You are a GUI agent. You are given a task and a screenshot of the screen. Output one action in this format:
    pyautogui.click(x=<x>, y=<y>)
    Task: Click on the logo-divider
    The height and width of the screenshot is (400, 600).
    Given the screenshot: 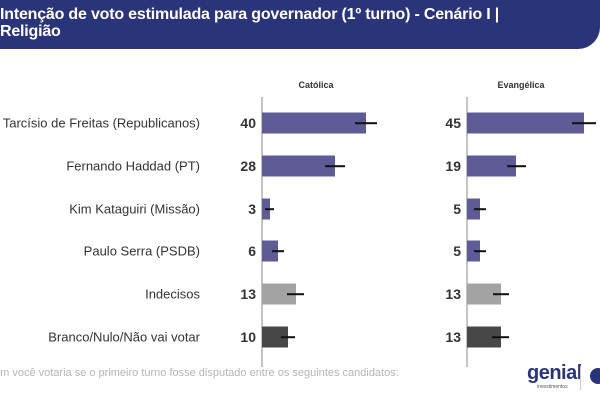 What is the action you would take?
    pyautogui.click(x=580, y=378)
    